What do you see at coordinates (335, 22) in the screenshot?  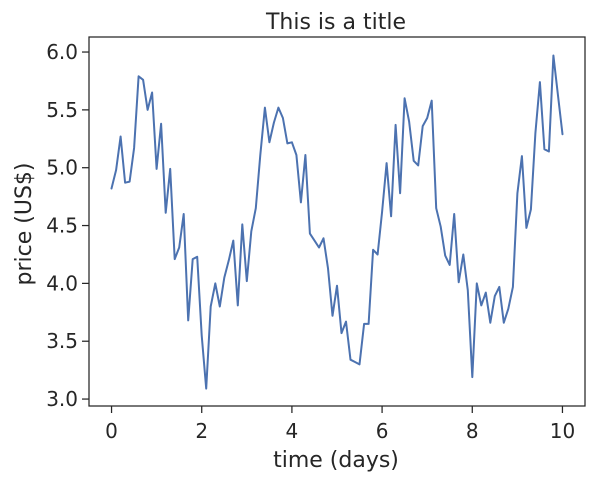 I see `chart-title: This is a title` at bounding box center [335, 22].